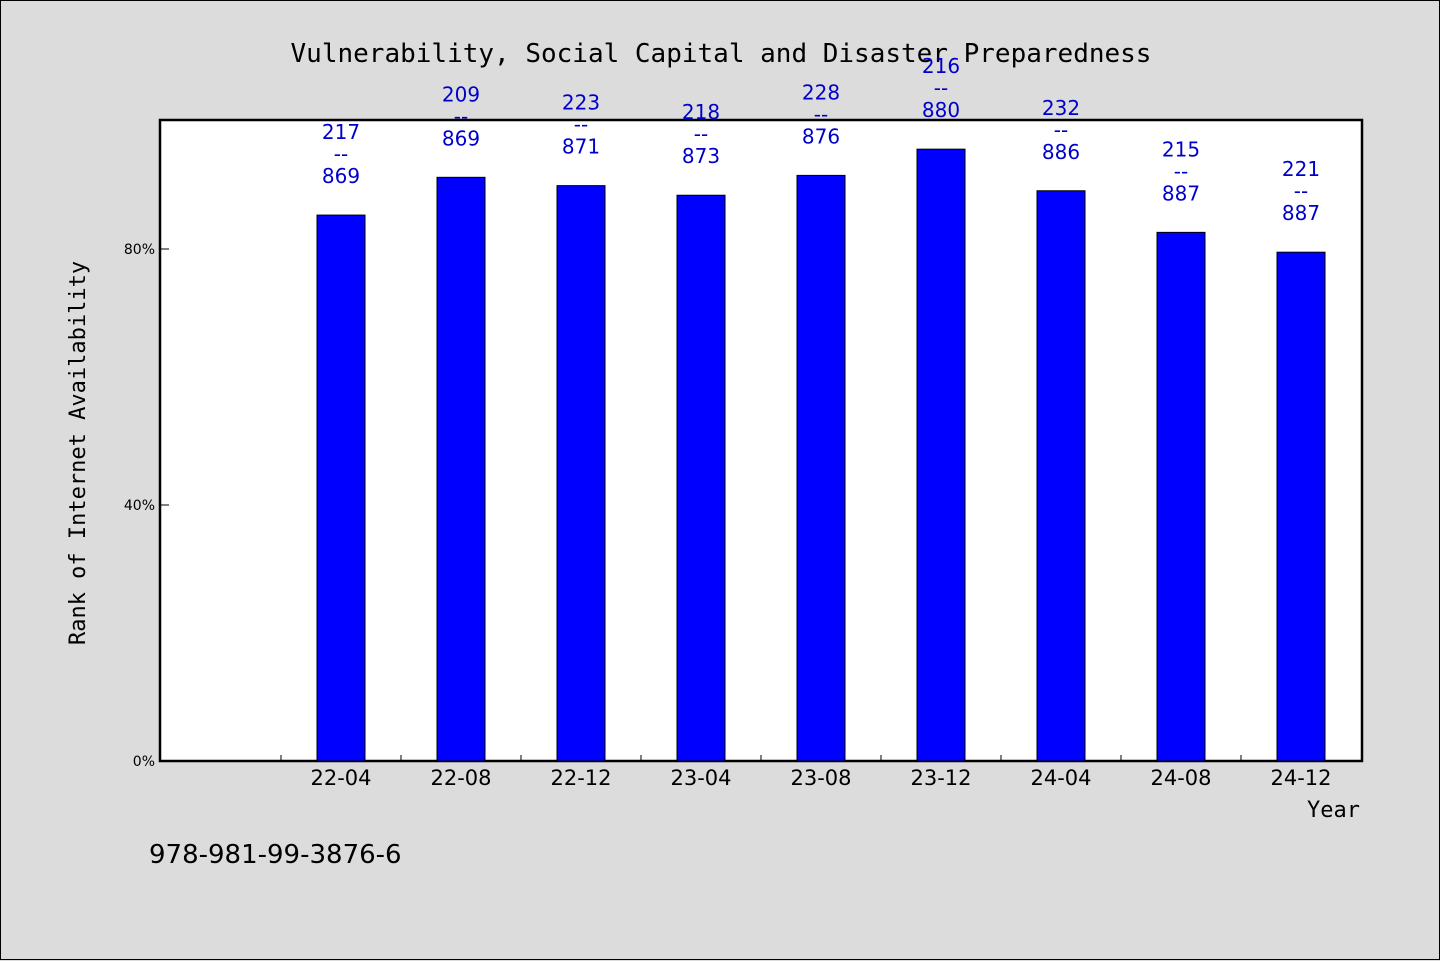 The width and height of the screenshot is (1440, 961). I want to click on data-label-24-04-line-2: --, so click(1061, 130).